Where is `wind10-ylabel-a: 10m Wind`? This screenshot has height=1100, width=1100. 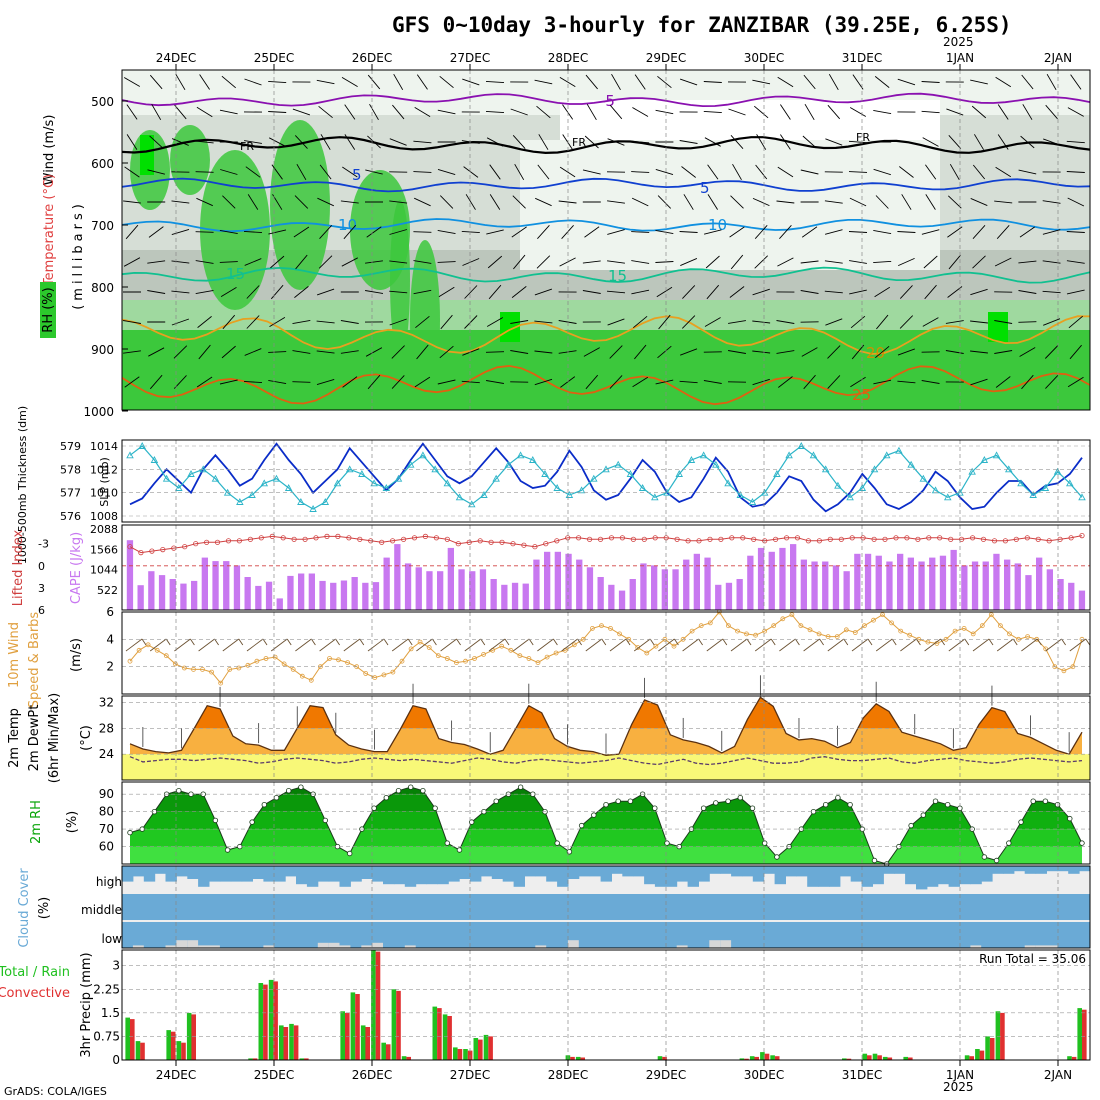
wind10-ylabel-a: 10m Wind is located at coordinates (14, 655).